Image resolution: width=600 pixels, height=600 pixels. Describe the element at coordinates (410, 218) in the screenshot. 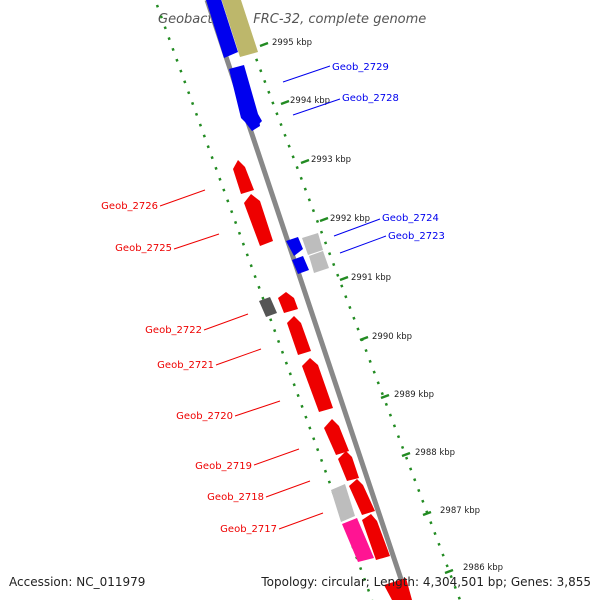

I see `gene-label-forward: Geob_2724` at that location.